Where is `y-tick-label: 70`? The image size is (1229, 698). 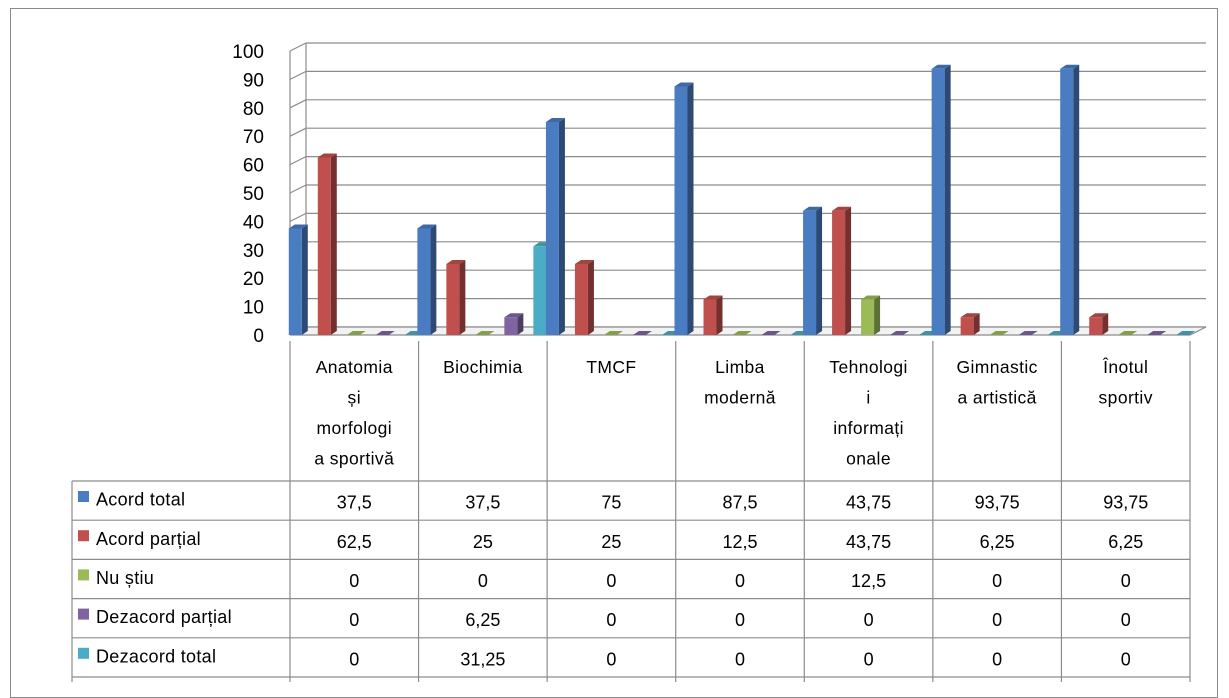 y-tick-label: 70 is located at coordinates (253, 137).